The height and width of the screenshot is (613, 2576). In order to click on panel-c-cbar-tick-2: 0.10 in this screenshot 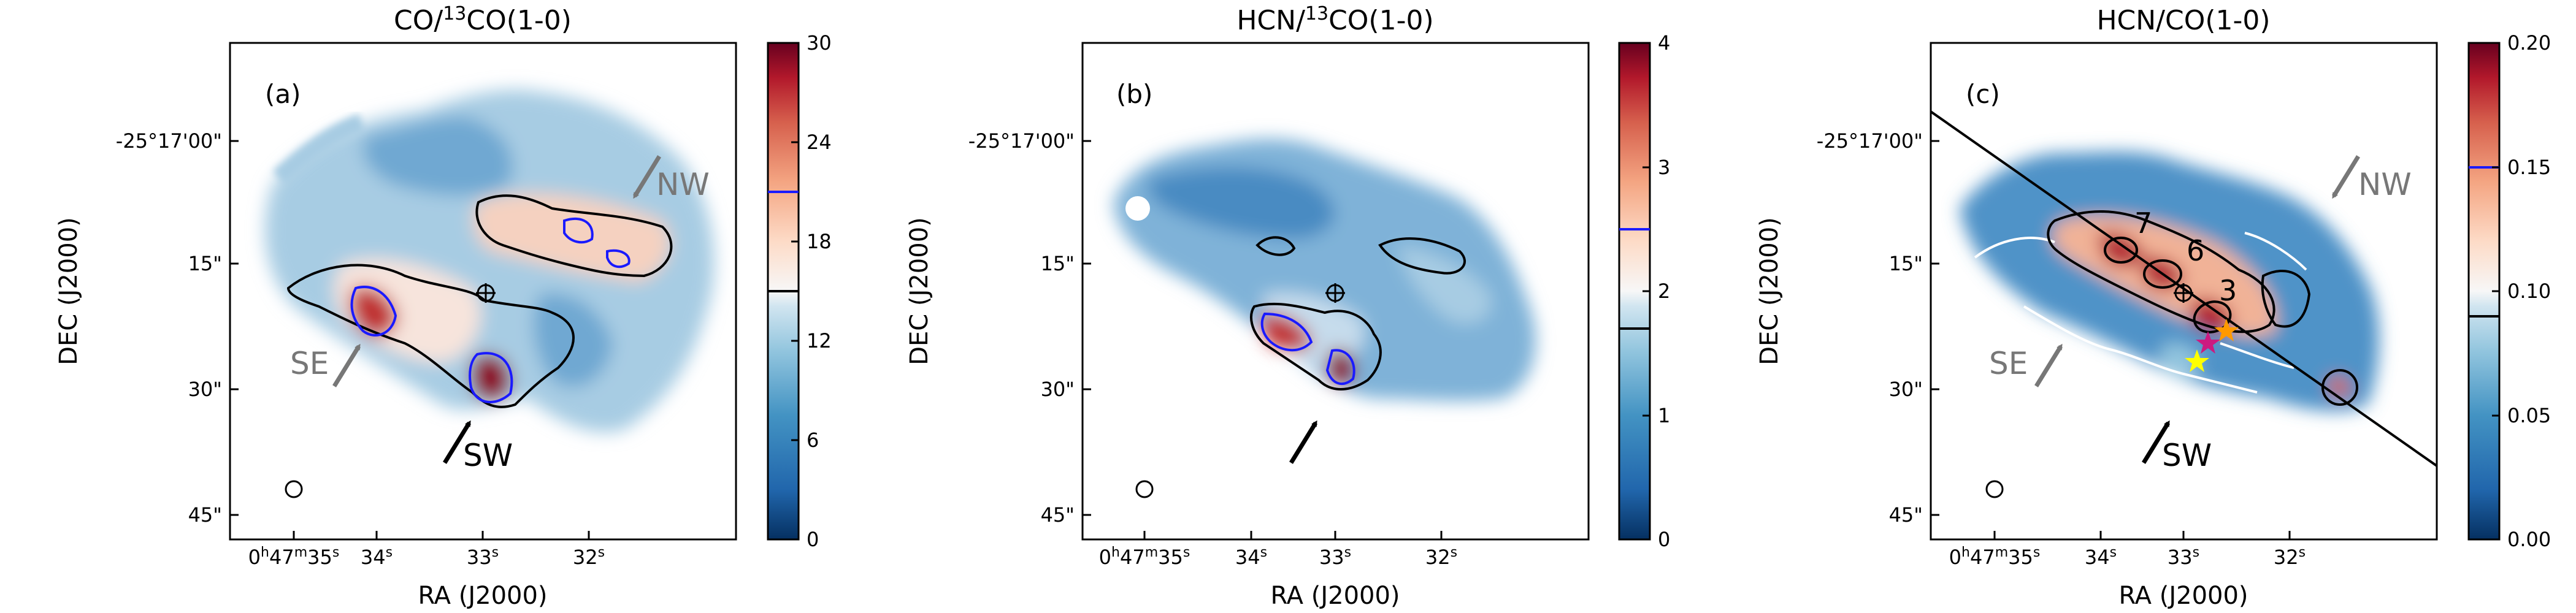, I will do `click(2529, 291)`.